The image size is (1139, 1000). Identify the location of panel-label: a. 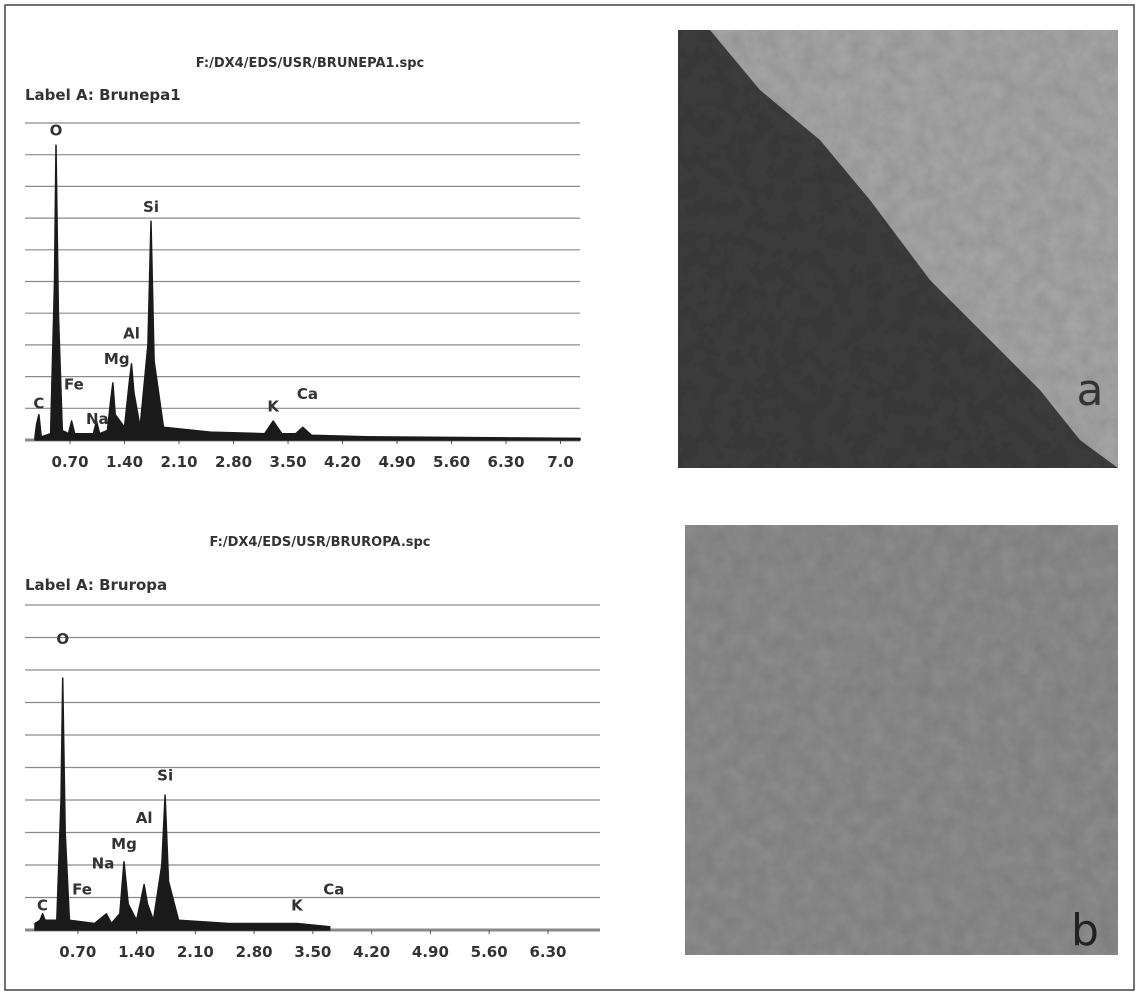
(1090, 390).